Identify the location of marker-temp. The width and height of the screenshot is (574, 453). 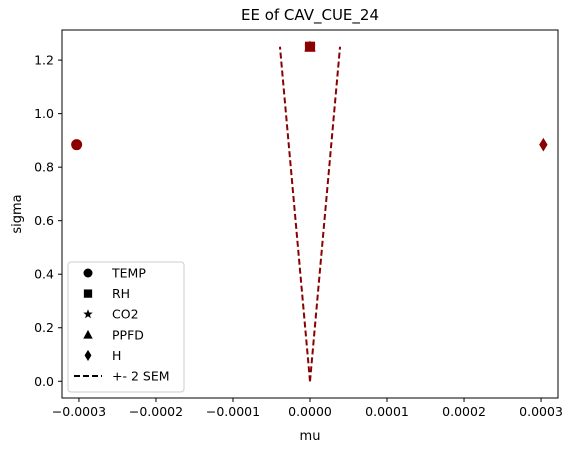
(77, 145).